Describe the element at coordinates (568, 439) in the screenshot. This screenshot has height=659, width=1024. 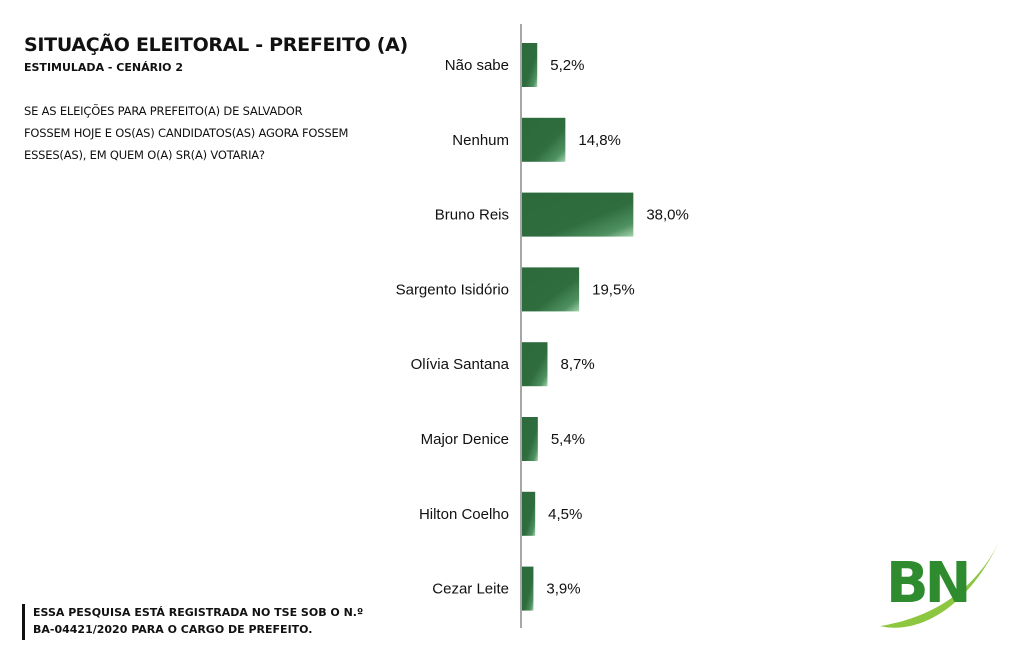
I see `value-label: 5,4%` at that location.